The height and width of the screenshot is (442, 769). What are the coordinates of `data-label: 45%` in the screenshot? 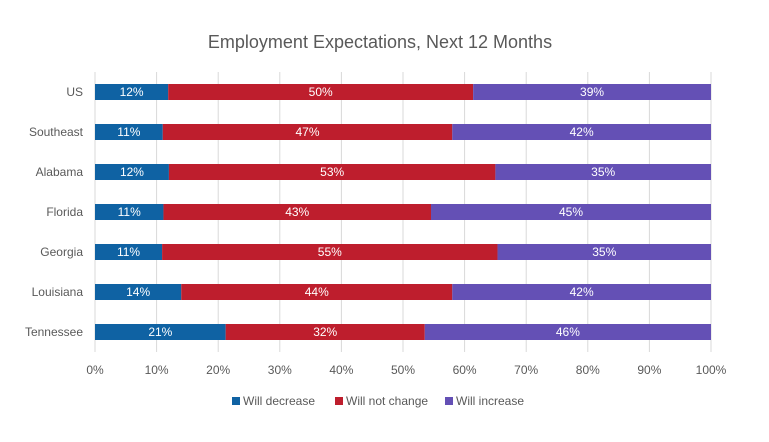 It's located at (571, 212).